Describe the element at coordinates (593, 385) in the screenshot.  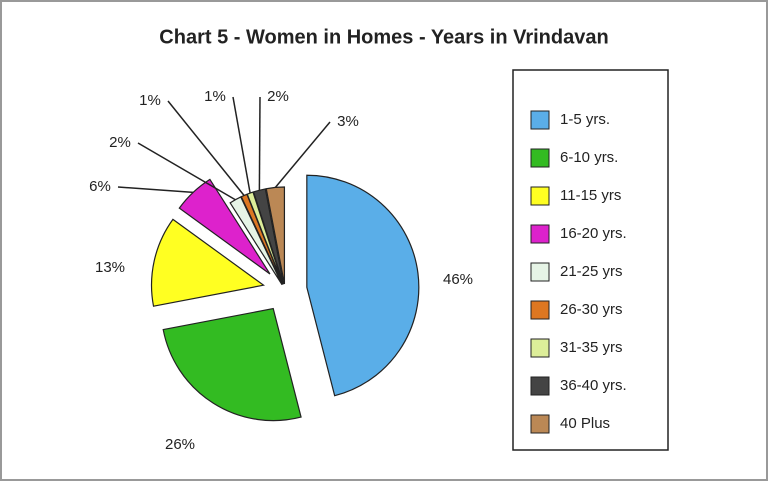
I see `legend-label: 36-40 yrs.` at that location.